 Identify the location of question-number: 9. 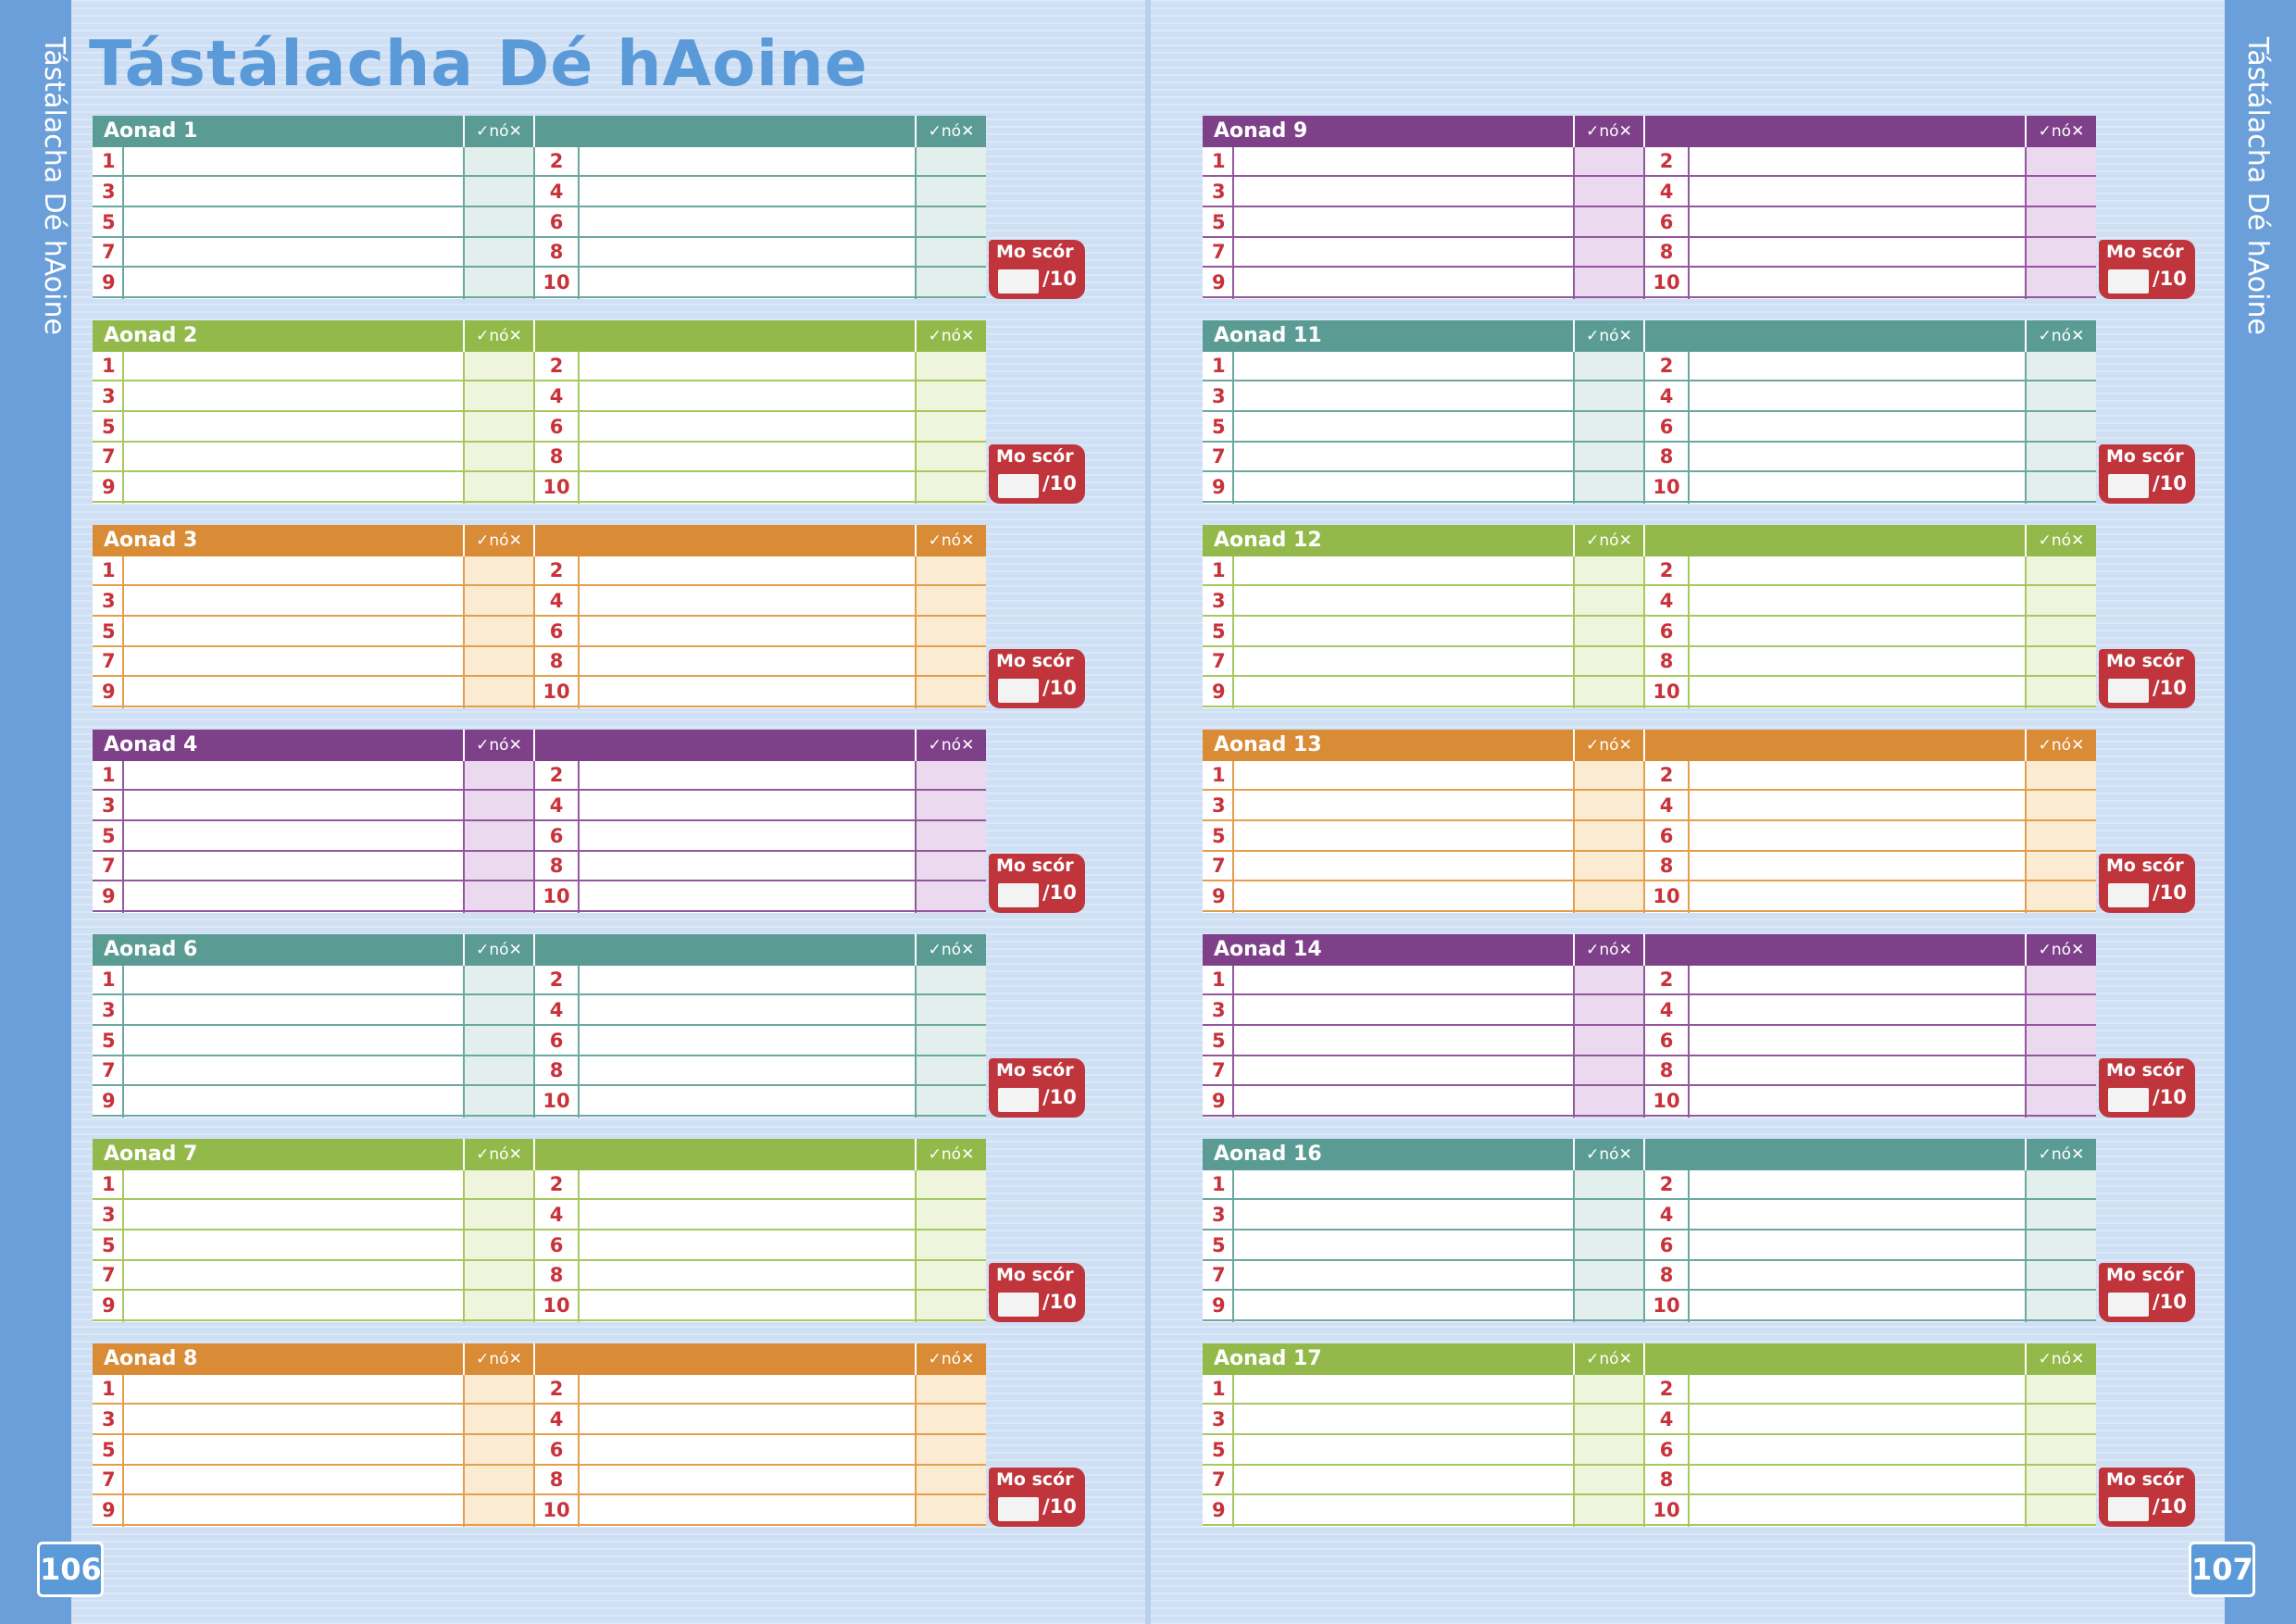
(109, 896).